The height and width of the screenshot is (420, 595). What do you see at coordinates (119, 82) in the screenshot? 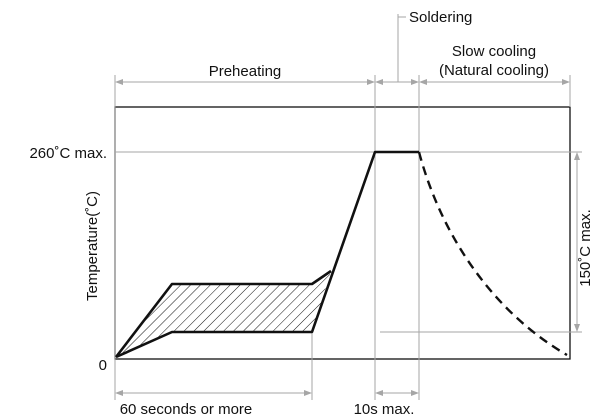
I see `preheat-arrow-left` at bounding box center [119, 82].